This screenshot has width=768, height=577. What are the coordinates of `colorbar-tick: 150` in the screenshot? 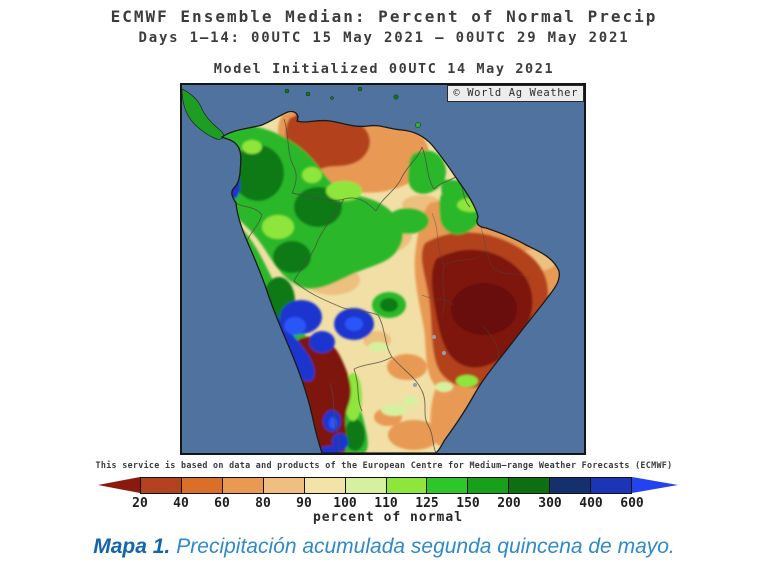 It's located at (468, 503).